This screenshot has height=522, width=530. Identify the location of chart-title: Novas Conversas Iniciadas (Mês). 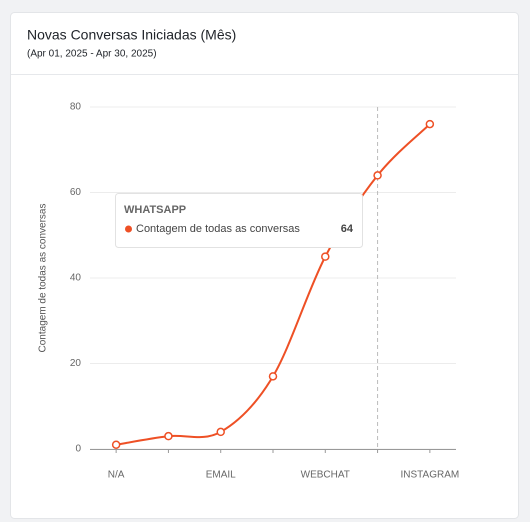
(131, 35).